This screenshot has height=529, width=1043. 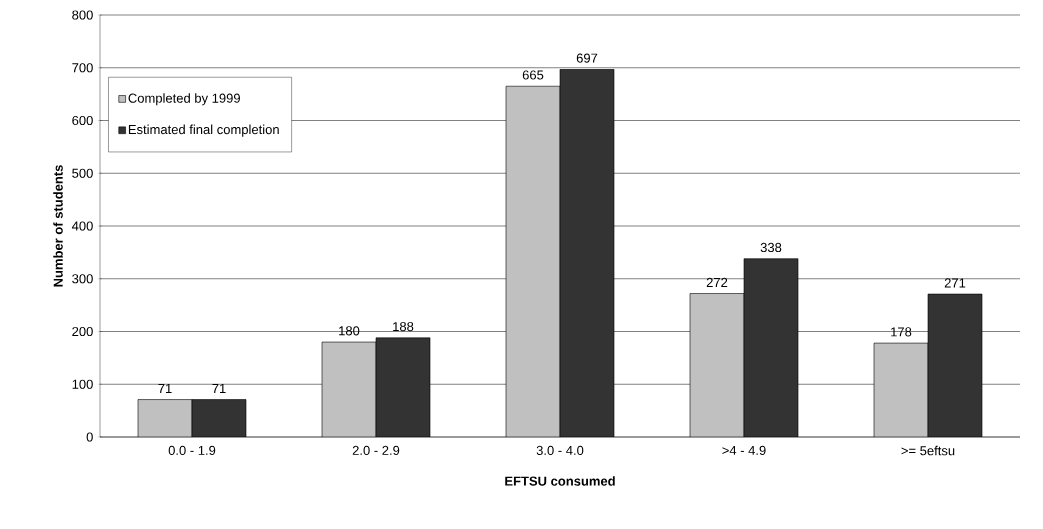 I want to click on legend-label: Completed by 1999, so click(x=184, y=99).